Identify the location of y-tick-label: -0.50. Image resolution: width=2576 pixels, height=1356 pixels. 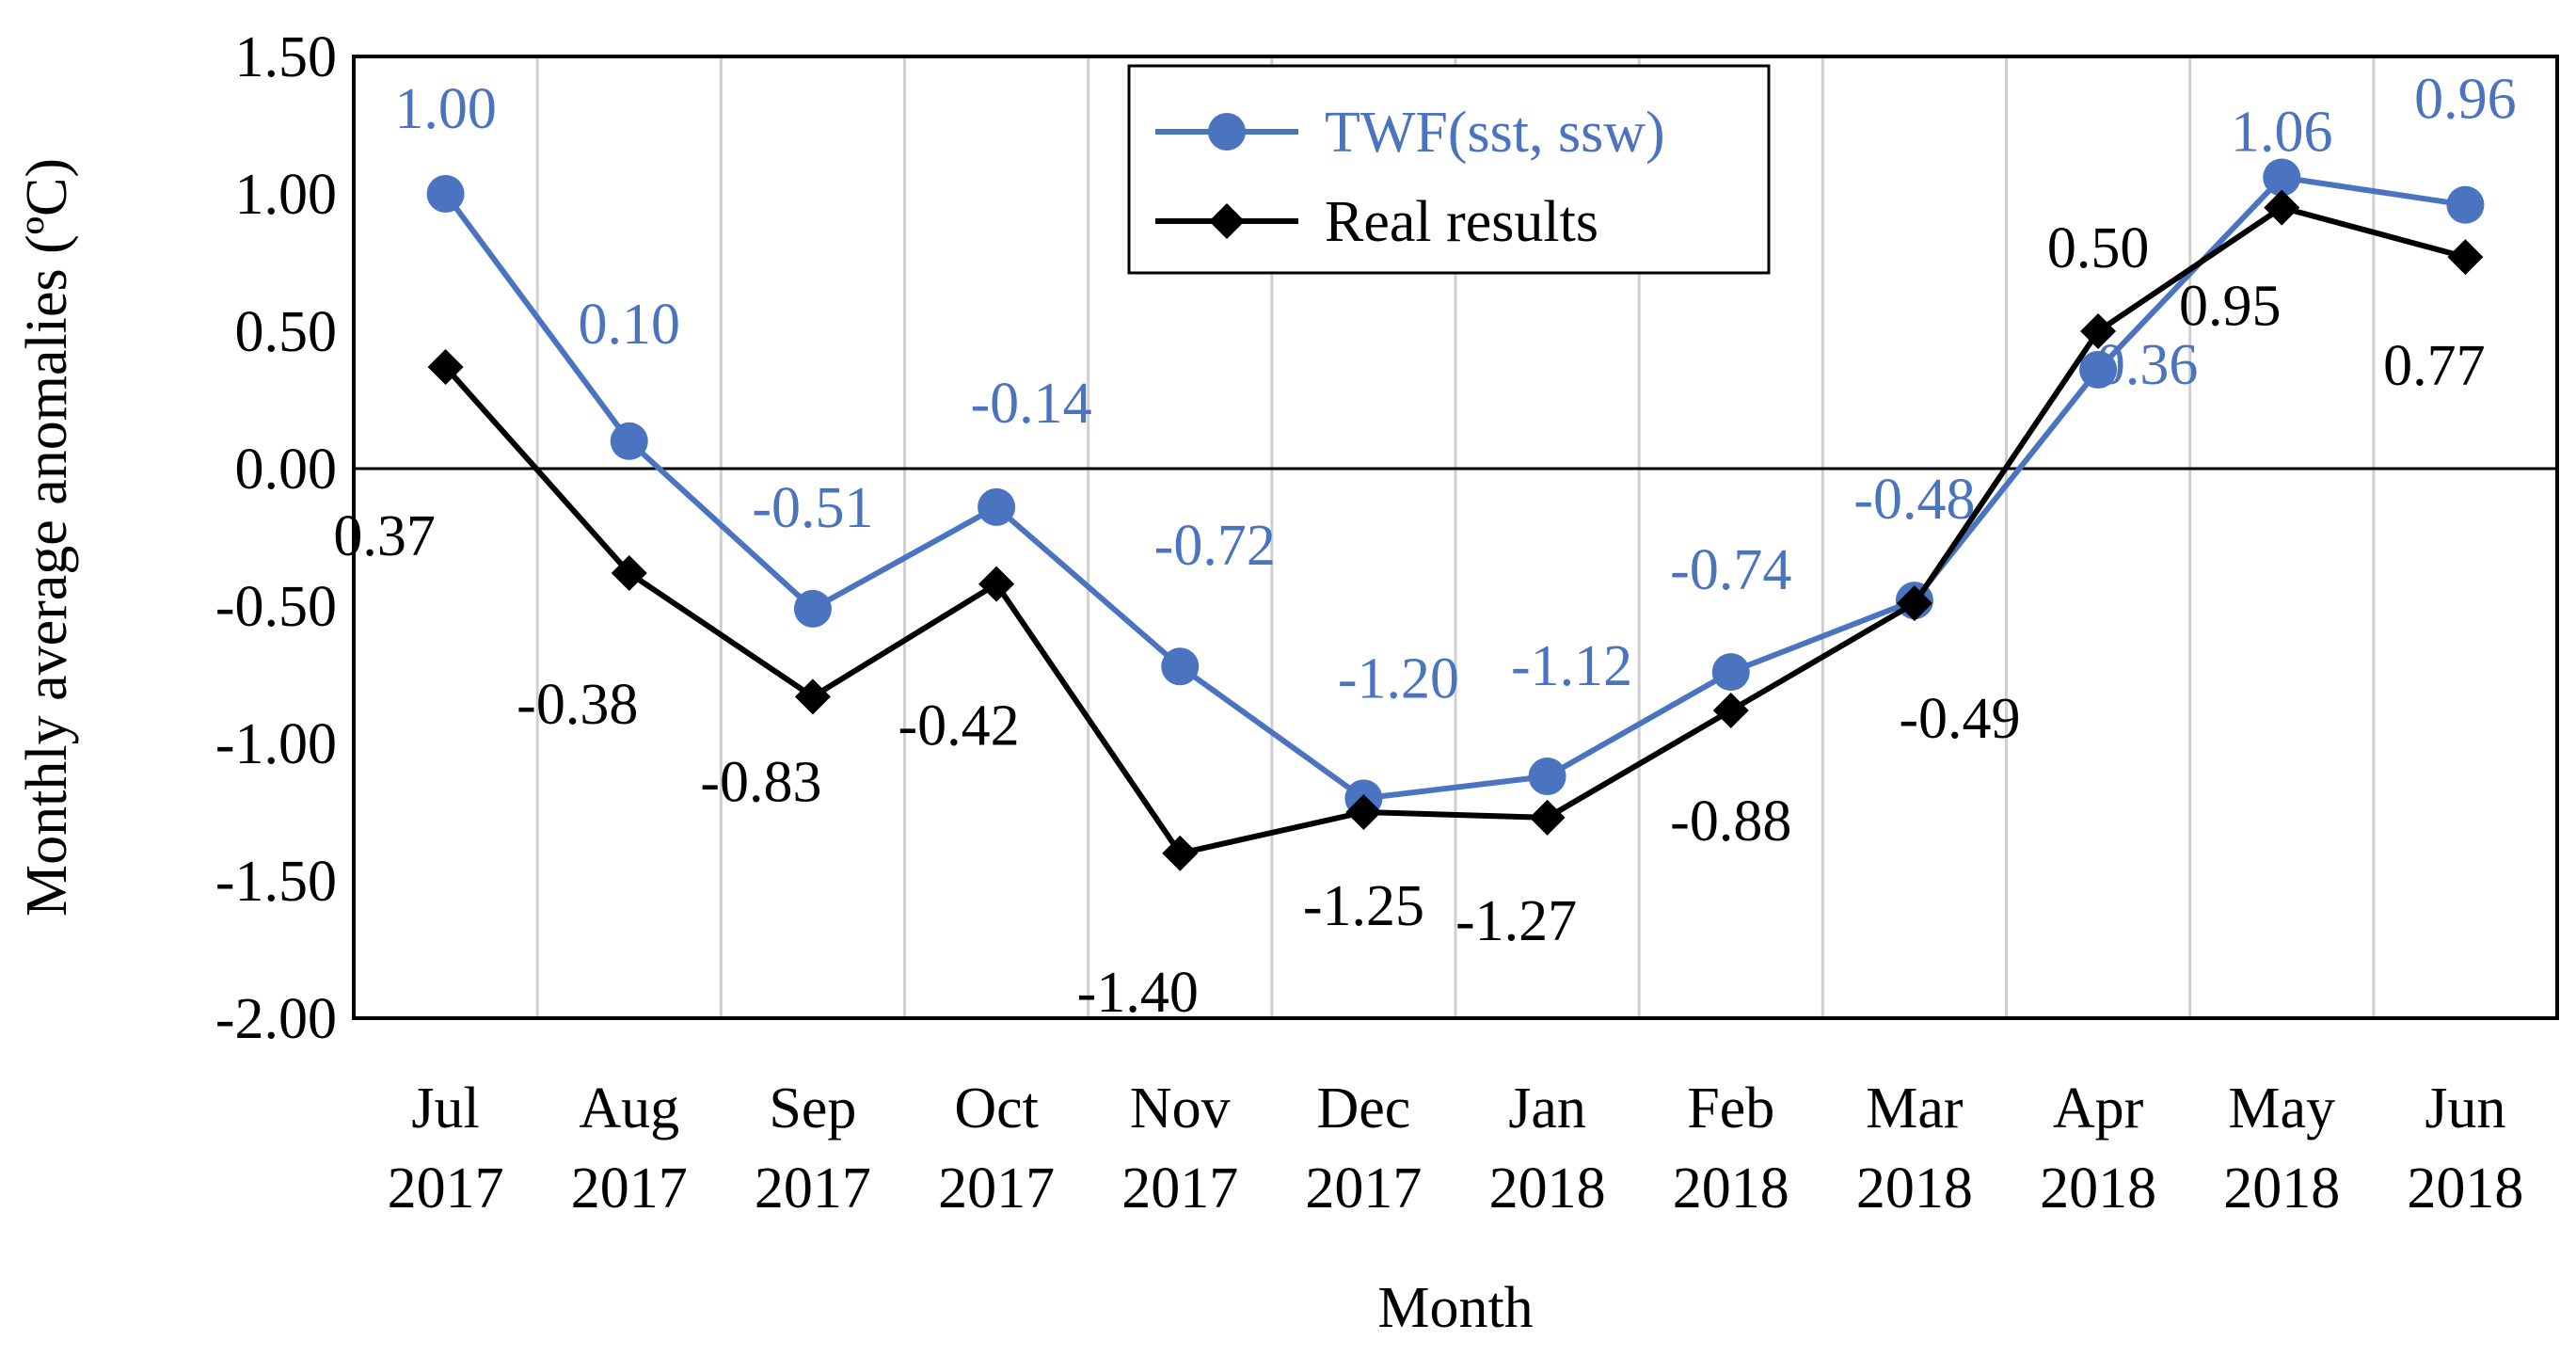
(276, 607).